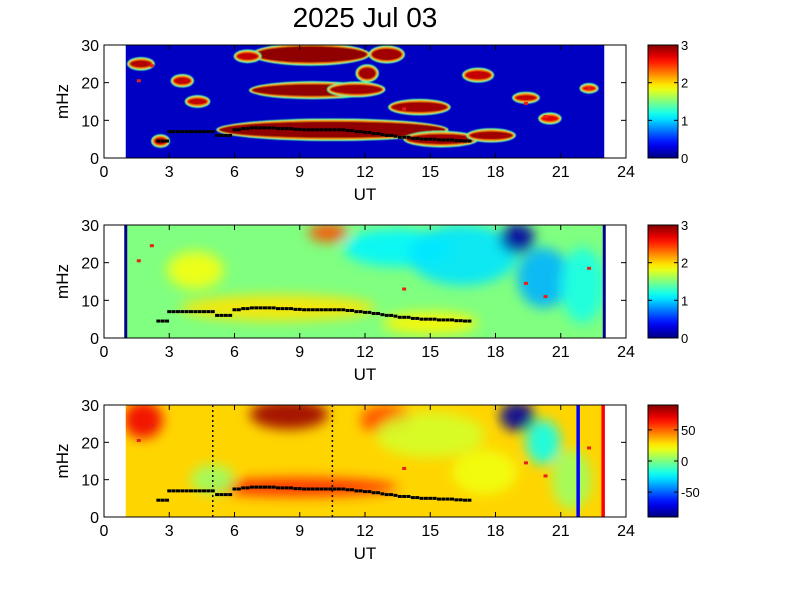 This screenshot has height=600, width=801. I want to click on x-tick-label: 21, so click(561, 531).